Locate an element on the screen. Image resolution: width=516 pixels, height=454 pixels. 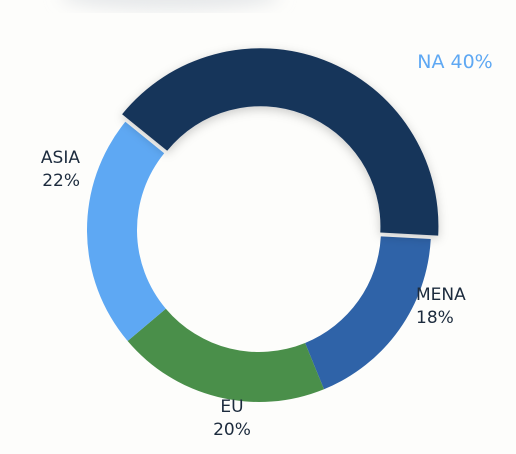
category-label: EU is located at coordinates (231, 407).